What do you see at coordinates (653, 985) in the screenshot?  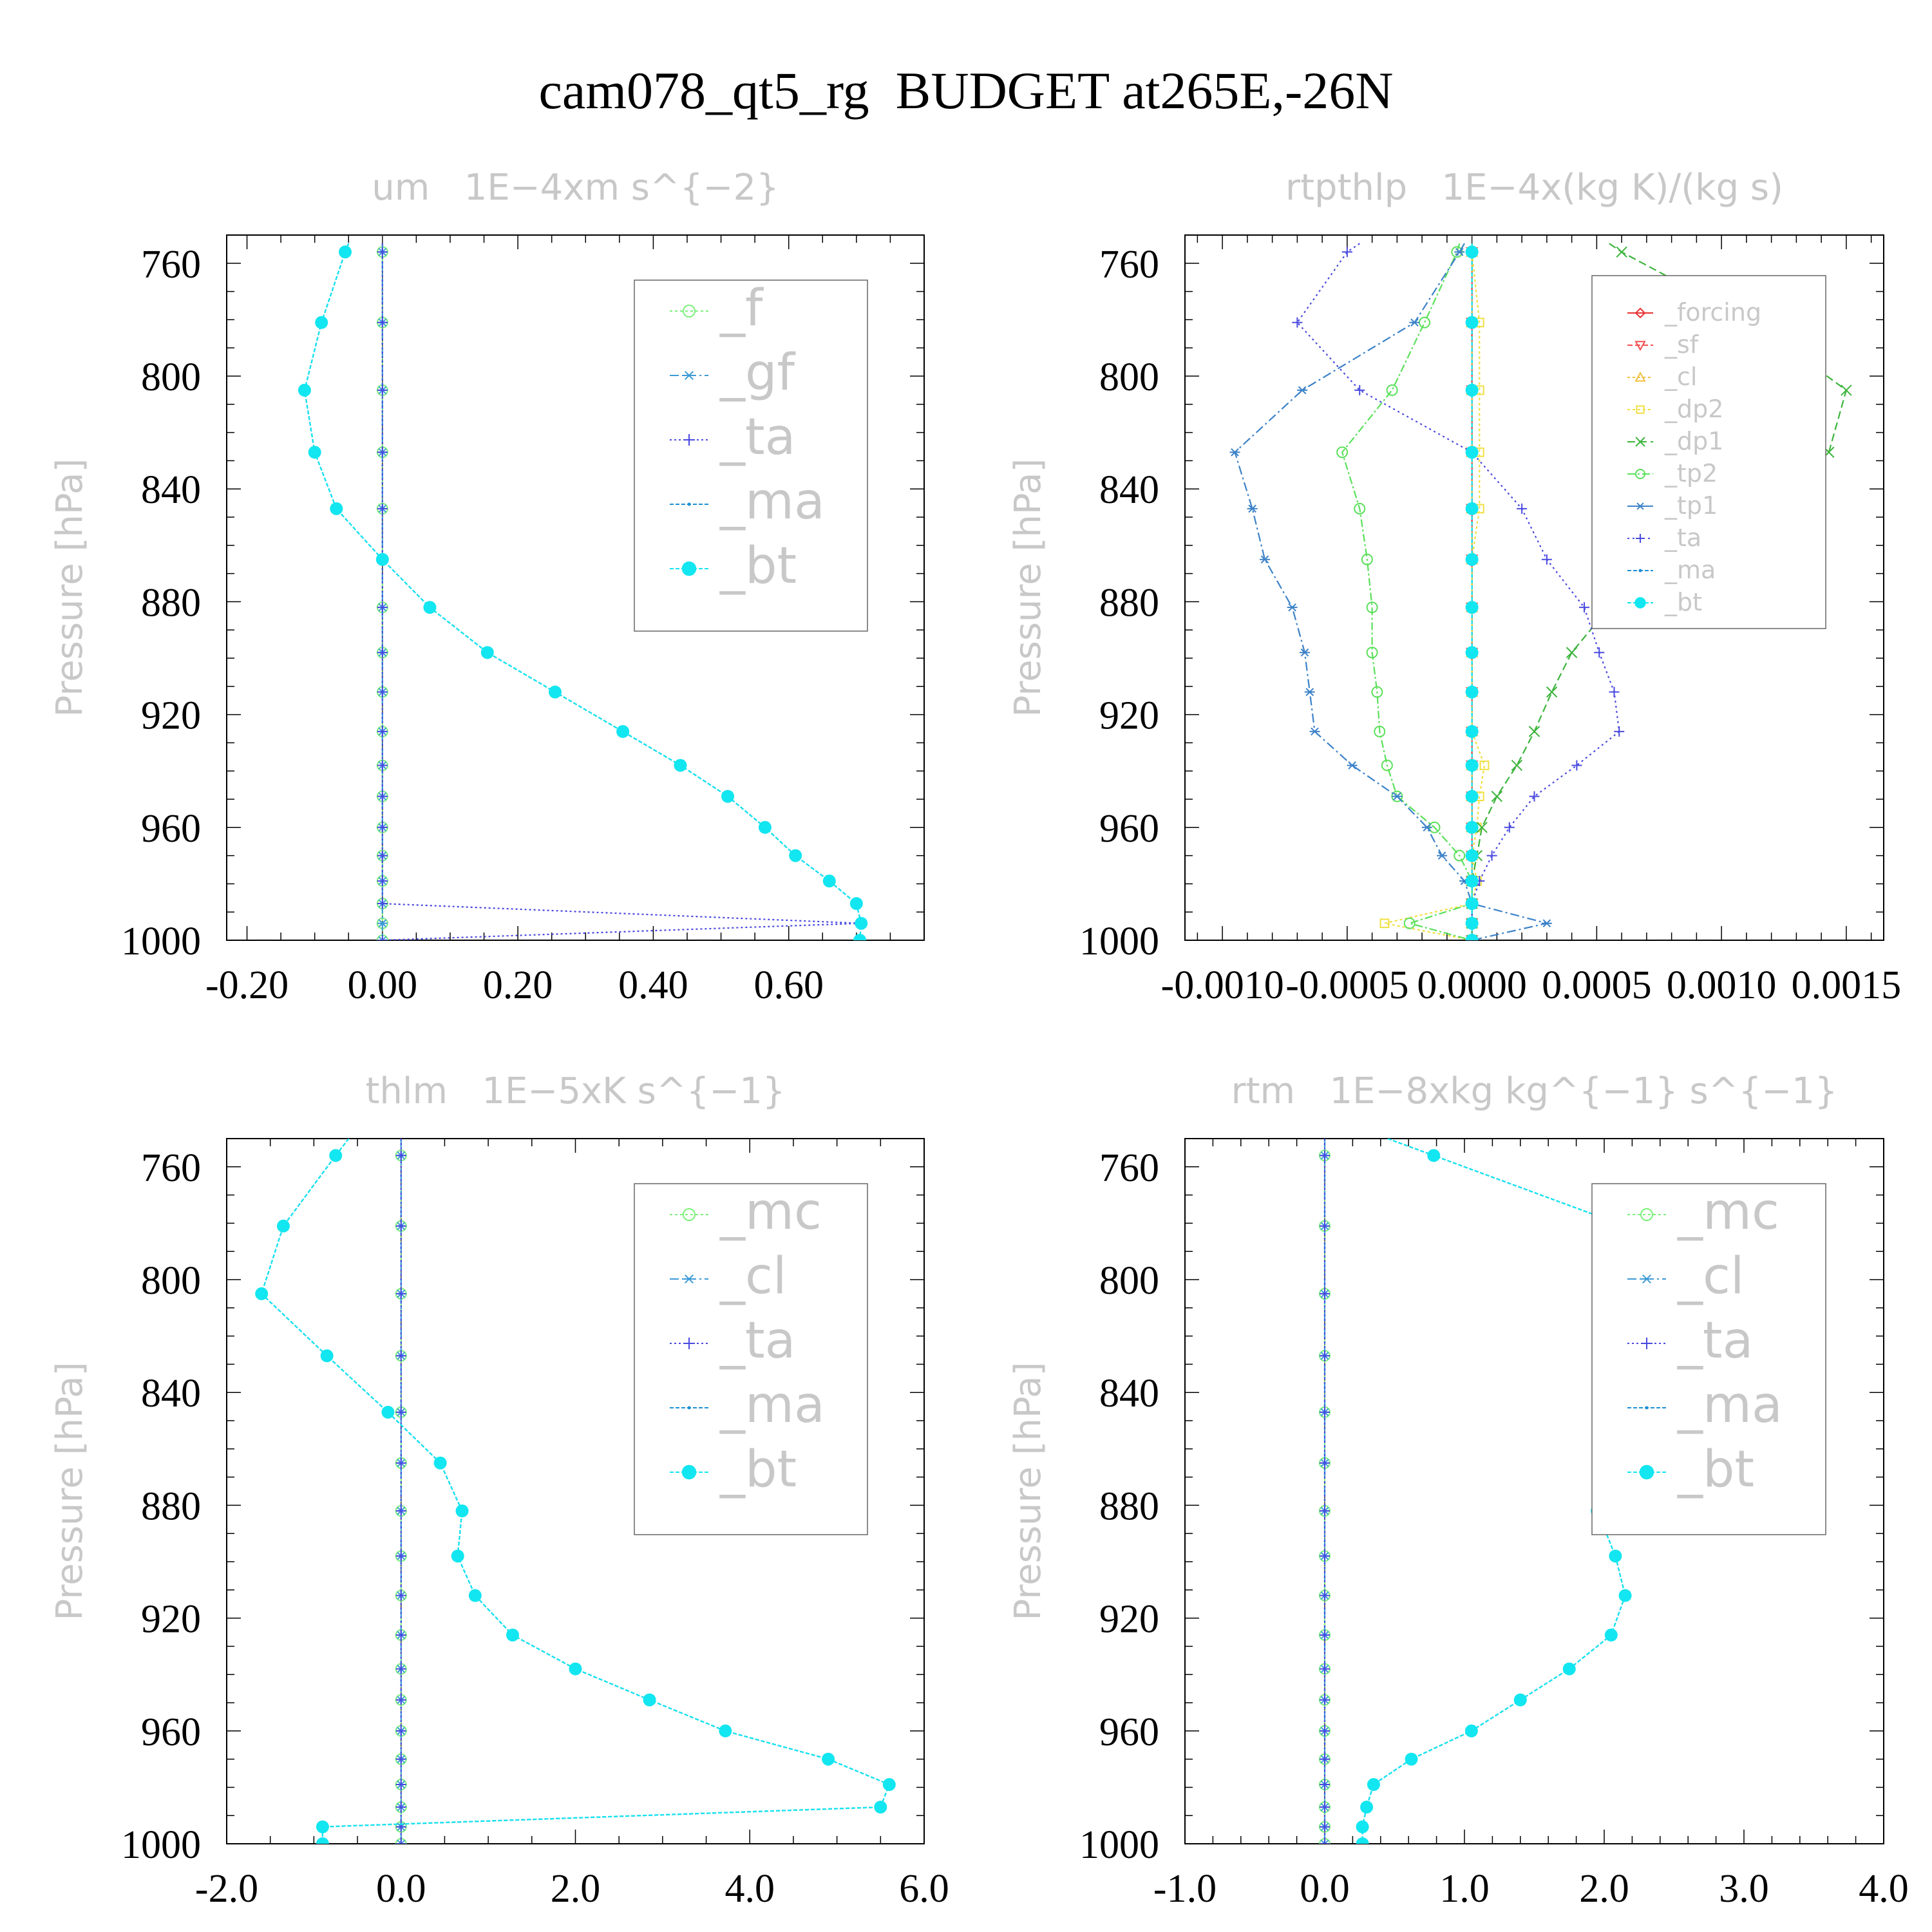 I see `x-tick-label: 0.40` at bounding box center [653, 985].